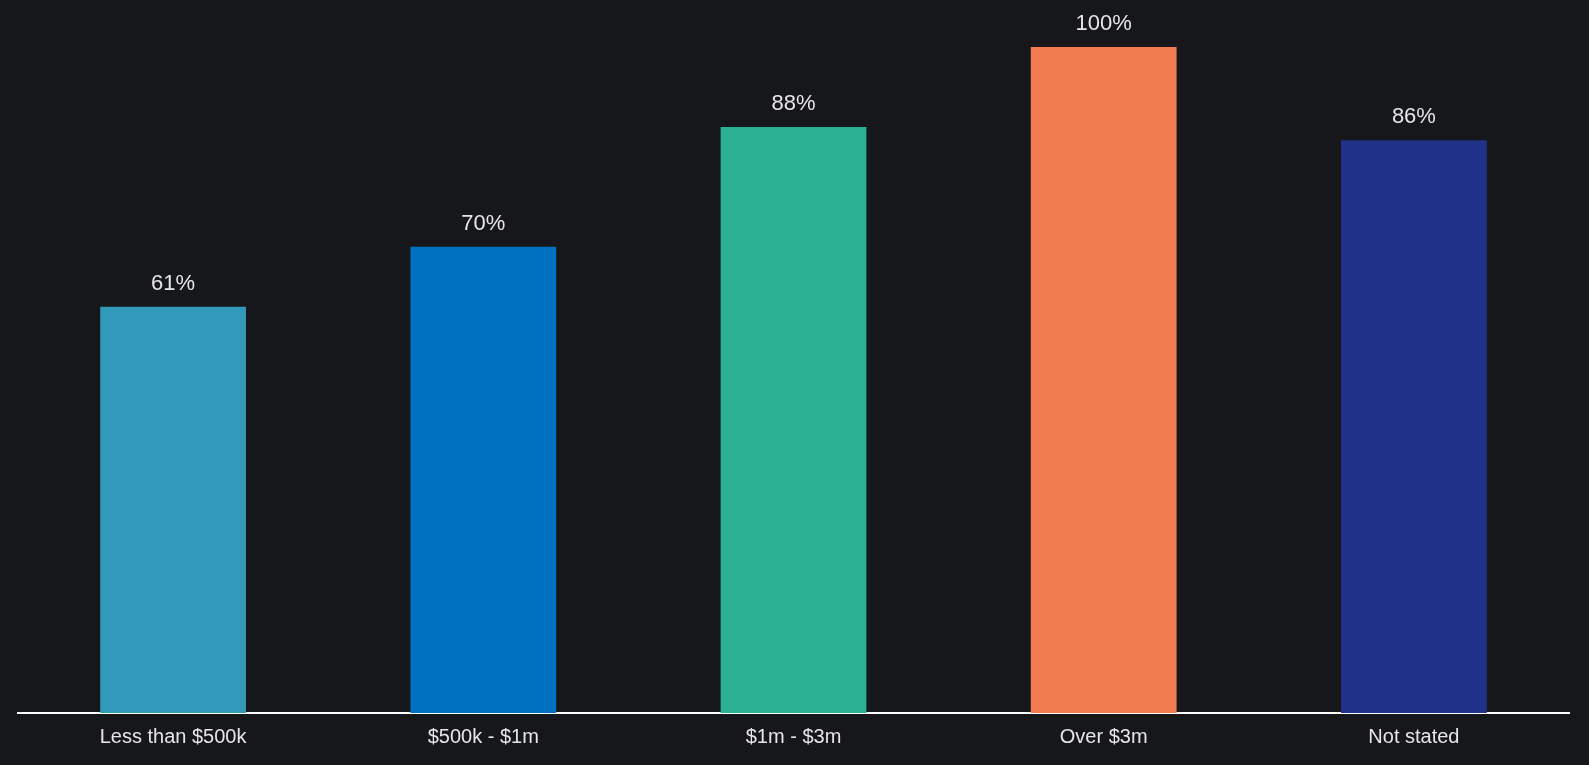 This screenshot has height=765, width=1589. I want to click on data-label: 70%, so click(483, 222).